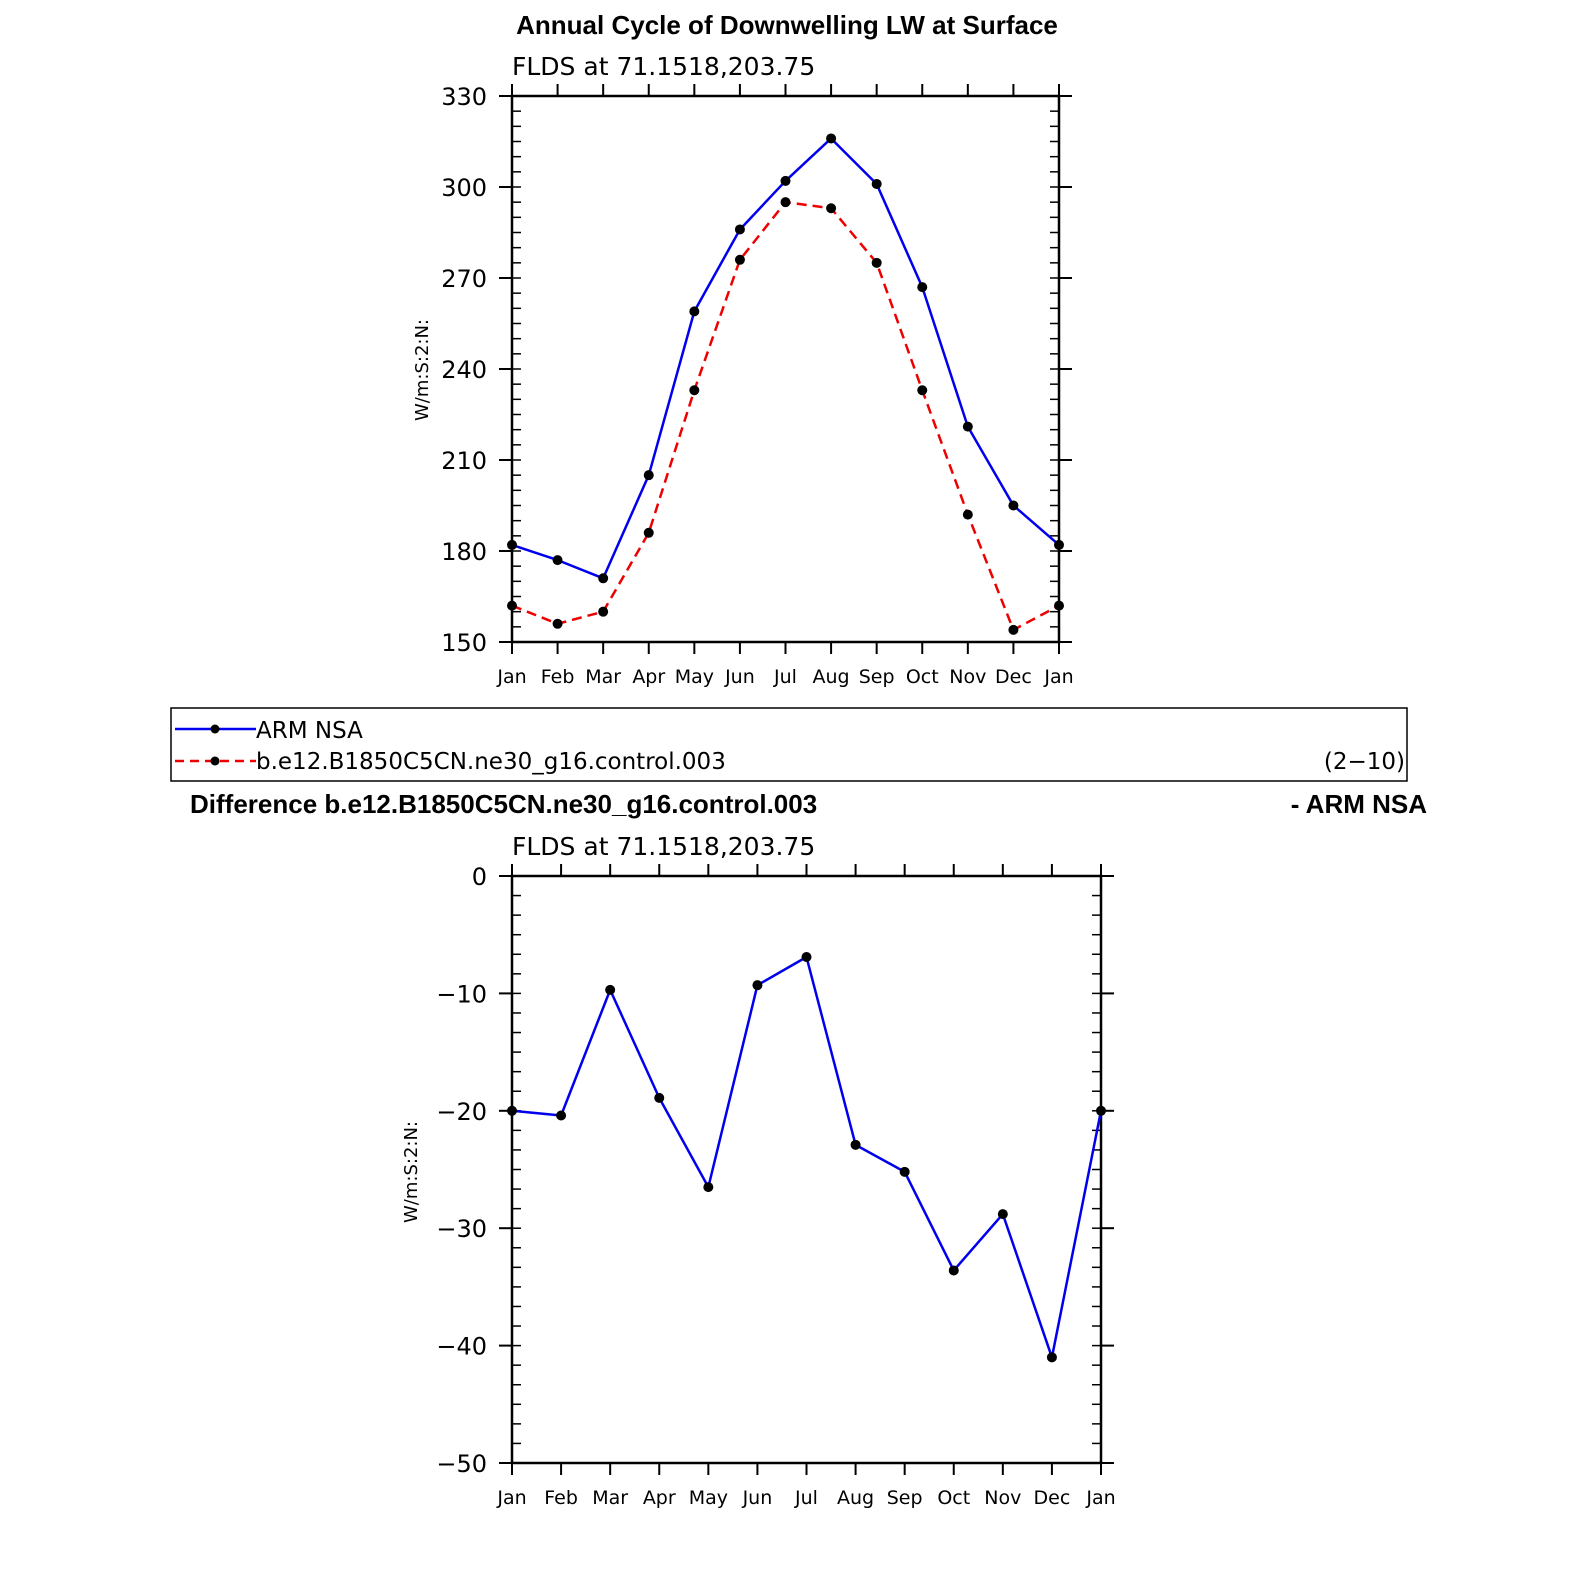 This screenshot has height=1575, width=1575. What do you see at coordinates (610, 1498) in the screenshot?
I see `diff-x-tick-label: Mar` at bounding box center [610, 1498].